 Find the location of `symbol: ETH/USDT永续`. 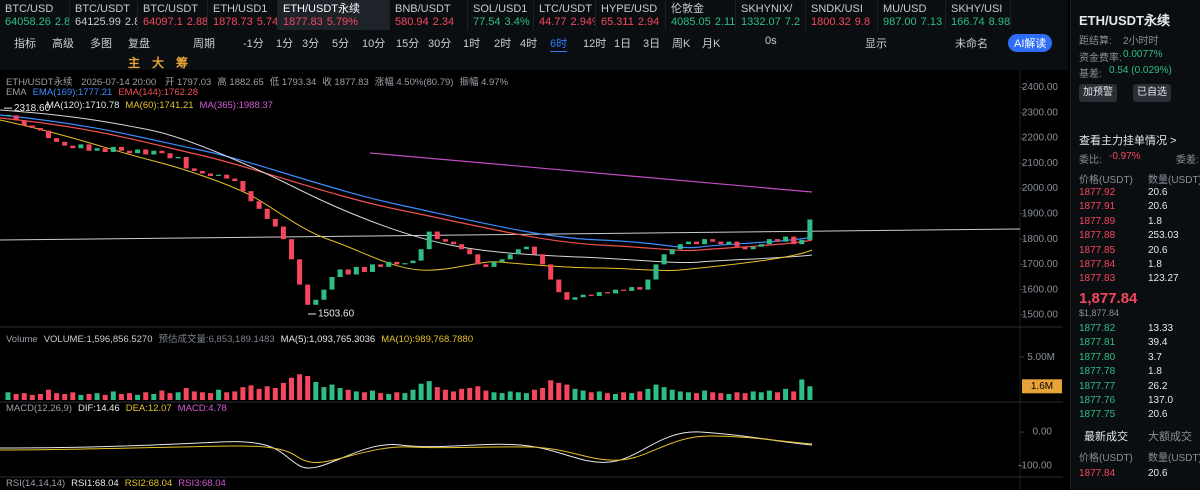

symbol: ETH/USDT永续 is located at coordinates (39, 82).